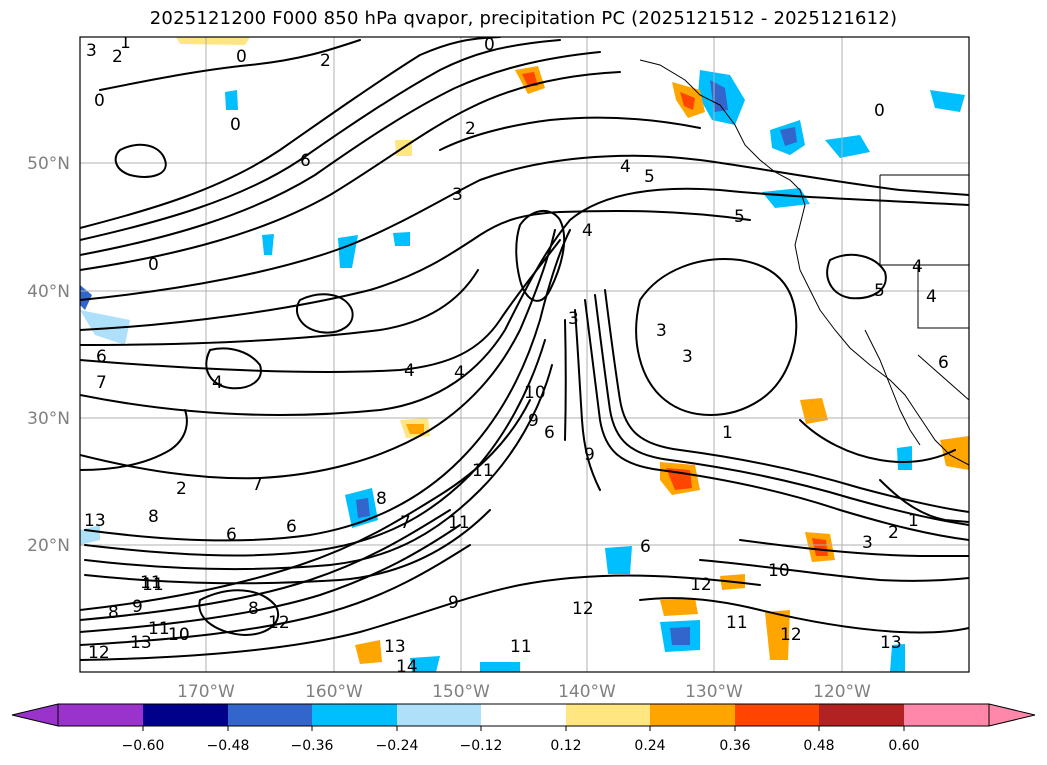 The height and width of the screenshot is (765, 1047). I want to click on colorbar-frame, so click(523, 715).